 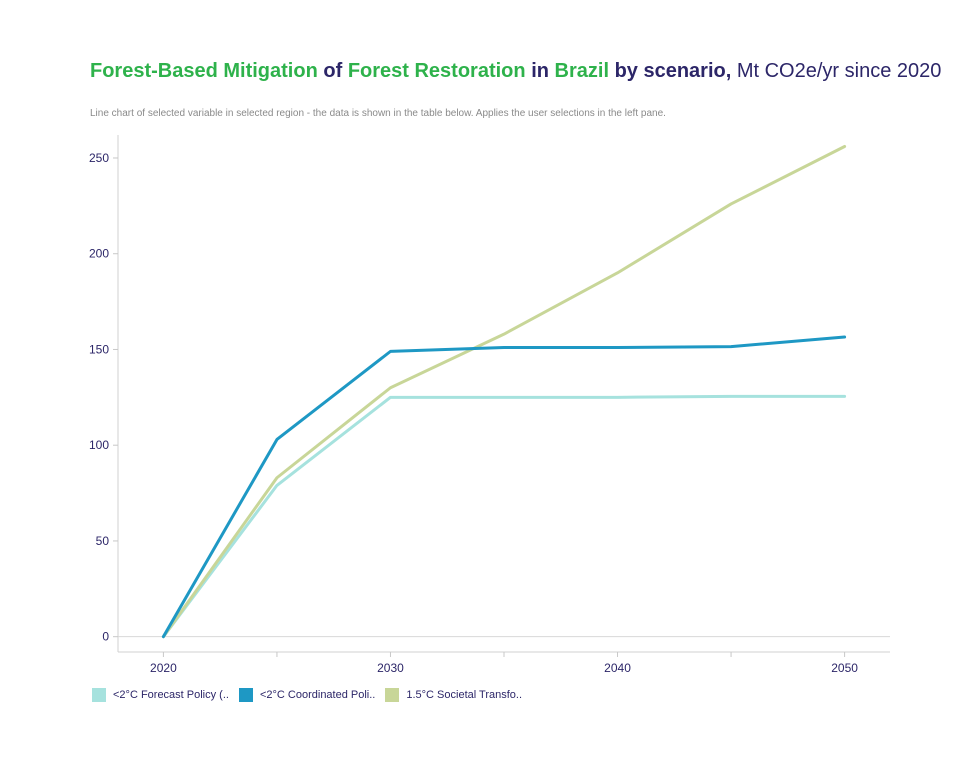 I want to click on x-tick-label: 2020, so click(x=163, y=668).